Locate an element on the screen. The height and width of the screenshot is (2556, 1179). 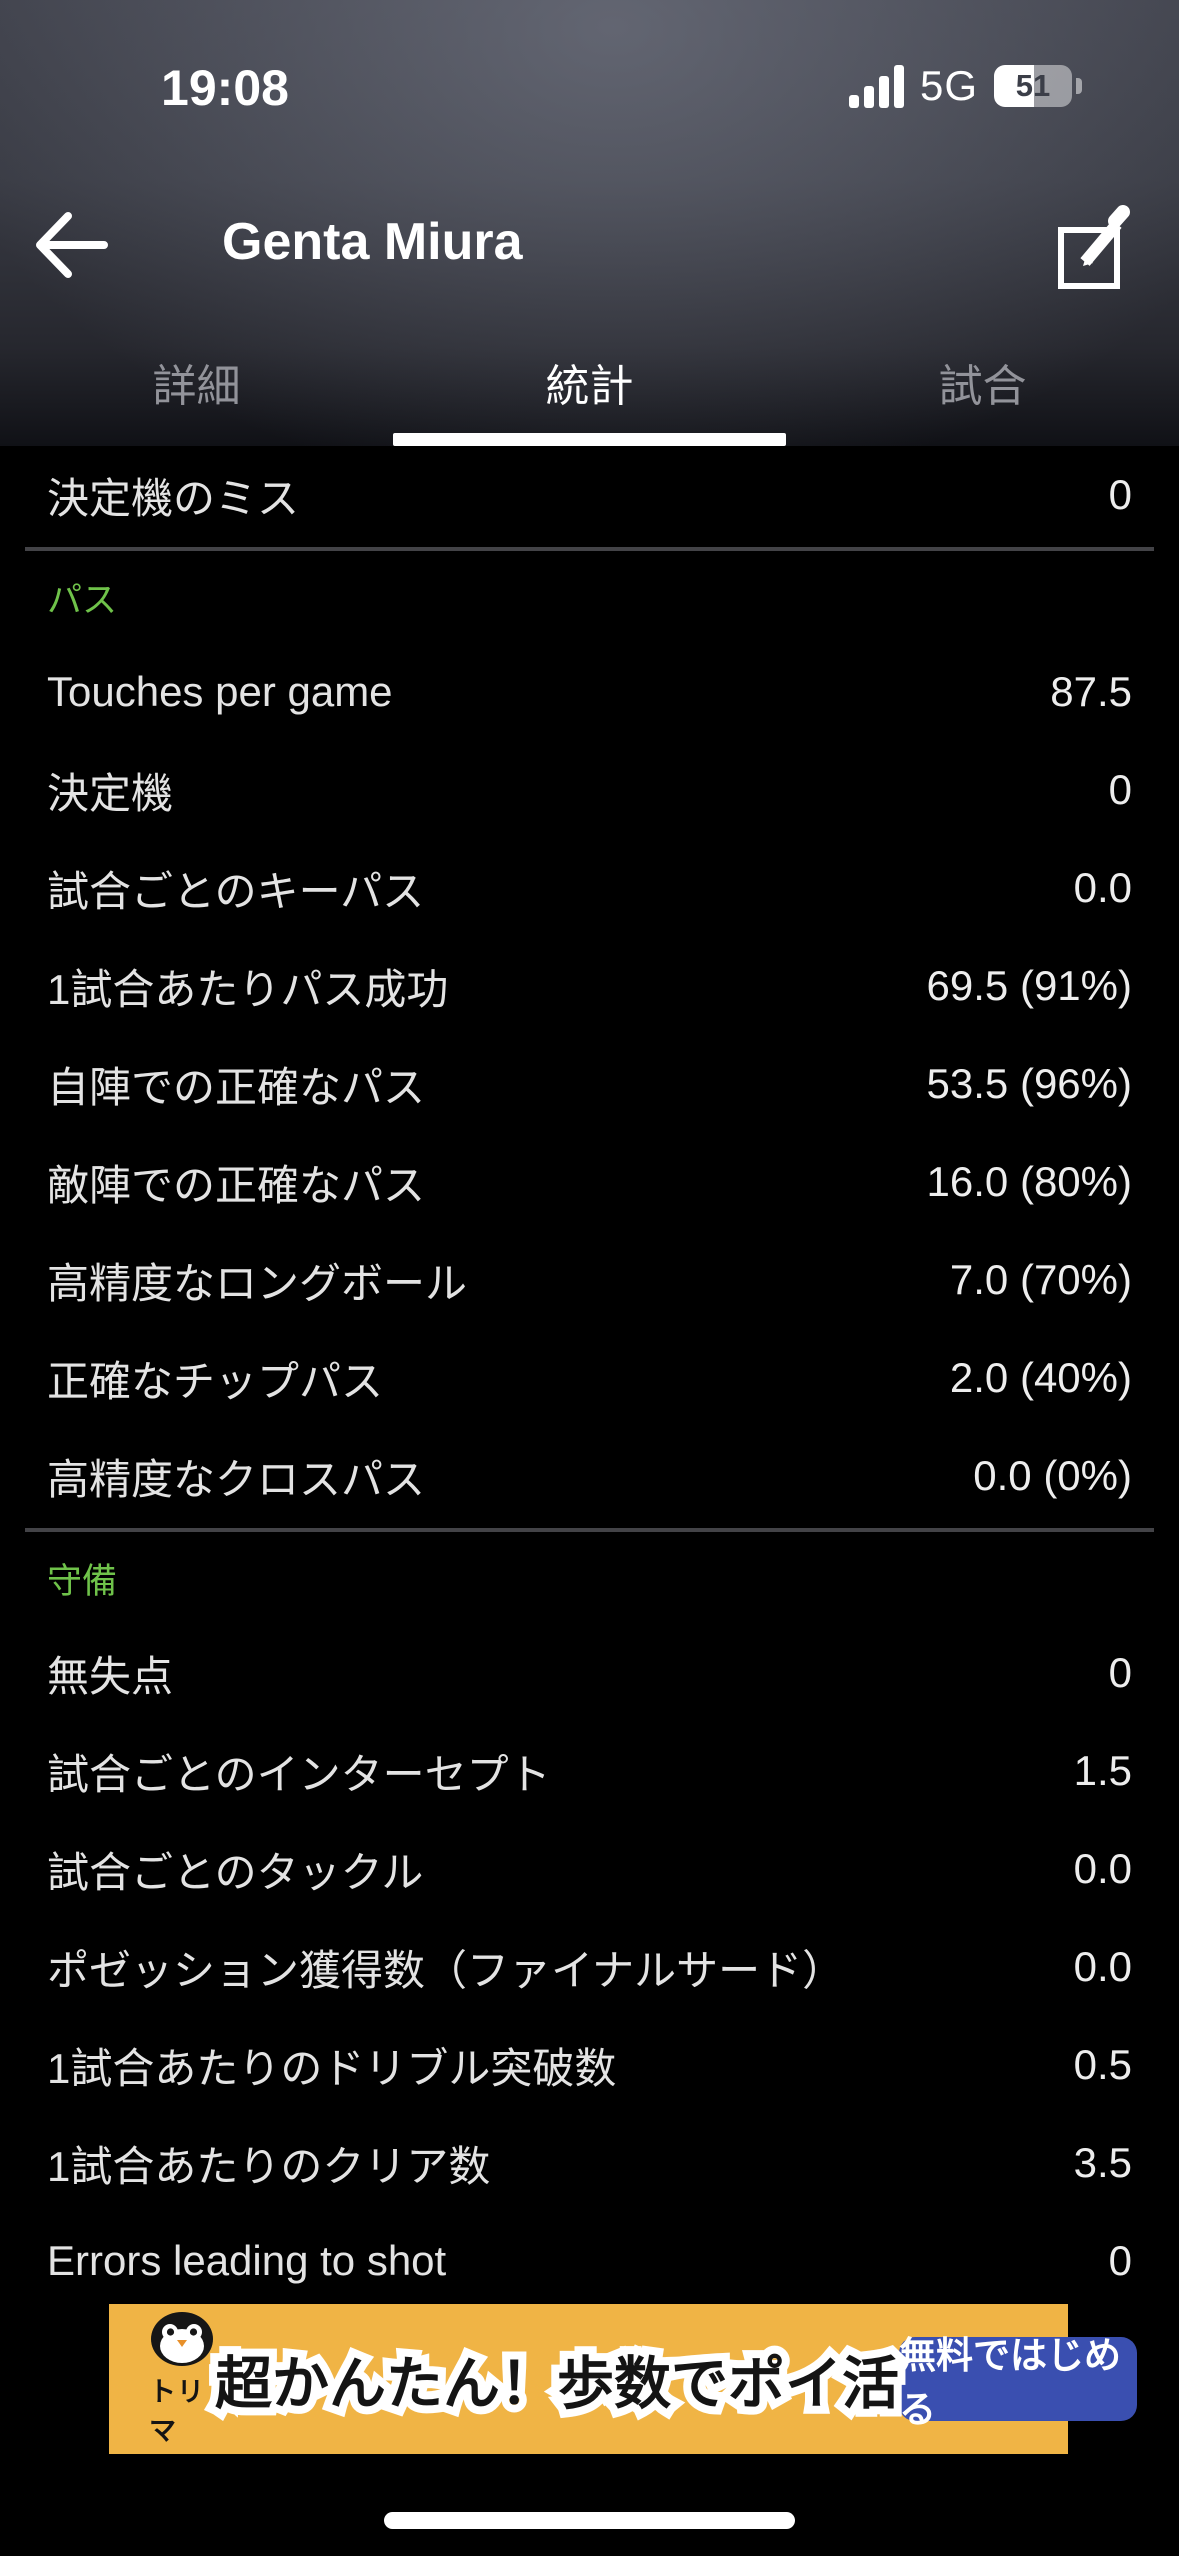
stat-label: Errors leading to shot is located at coordinates (247, 2260).